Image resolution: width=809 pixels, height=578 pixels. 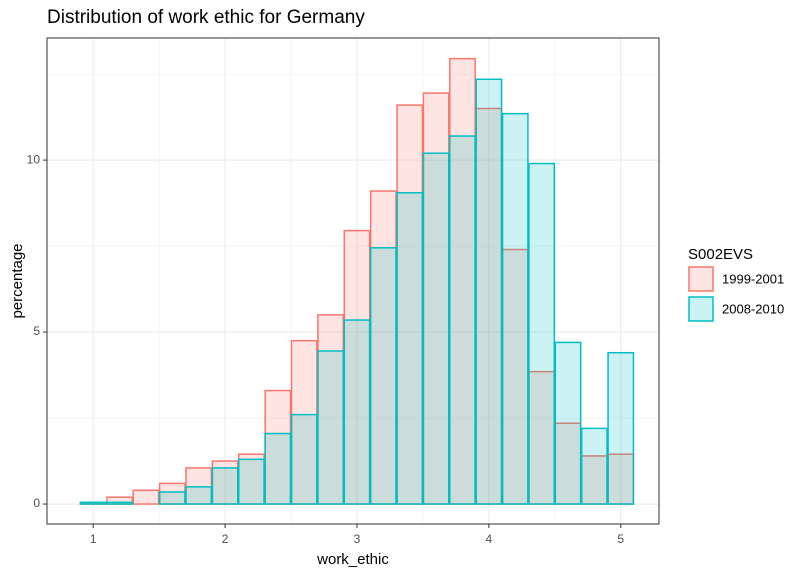 What do you see at coordinates (34, 159) in the screenshot?
I see `y-tick-label: 10` at bounding box center [34, 159].